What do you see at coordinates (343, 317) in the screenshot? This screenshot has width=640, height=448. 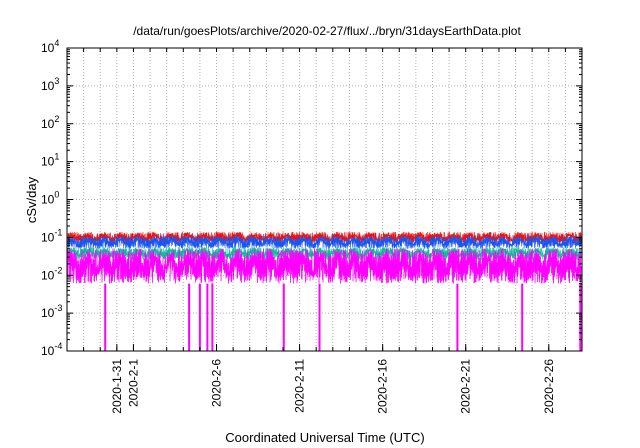 I see `dropout-layer` at bounding box center [343, 317].